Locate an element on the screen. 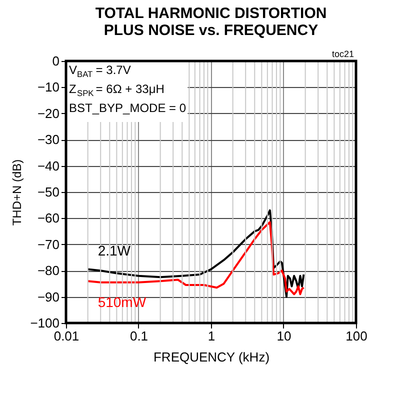 Image resolution: width=401 pixels, height=413 pixels. x-tick-label: 100 is located at coordinates (357, 336).